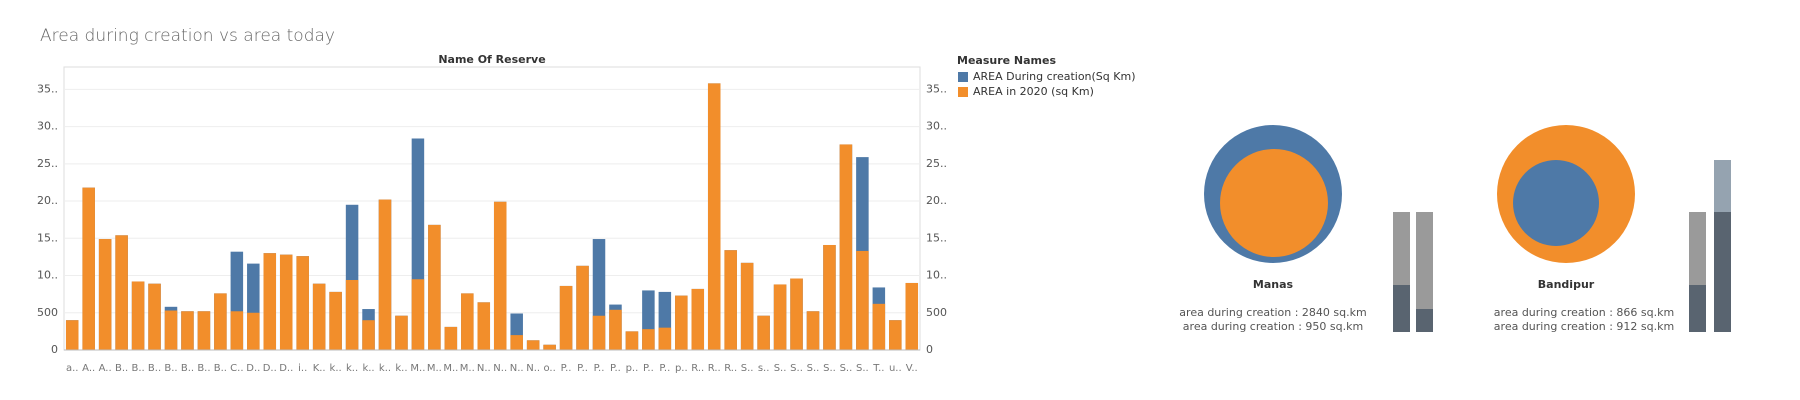  What do you see at coordinates (1584, 326) in the screenshot?
I see `panel-line: area during creation : 912 sq.km` at bounding box center [1584, 326].